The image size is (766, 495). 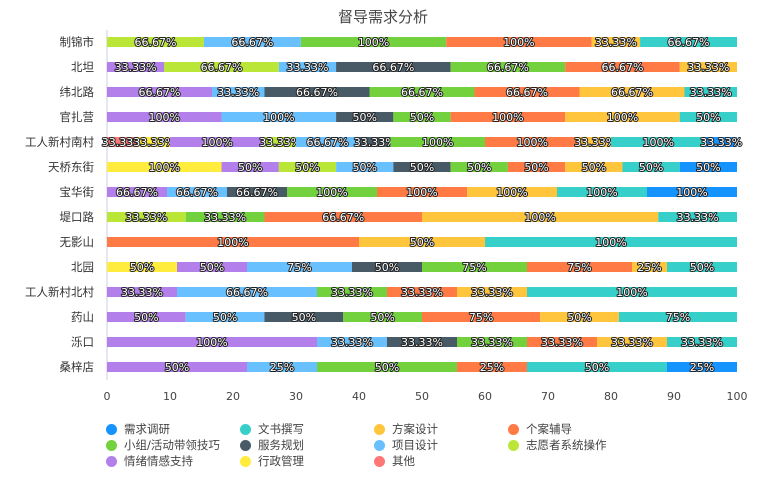 What do you see at coordinates (138, 429) in the screenshot?
I see `legend-item: 需求调研` at bounding box center [138, 429].